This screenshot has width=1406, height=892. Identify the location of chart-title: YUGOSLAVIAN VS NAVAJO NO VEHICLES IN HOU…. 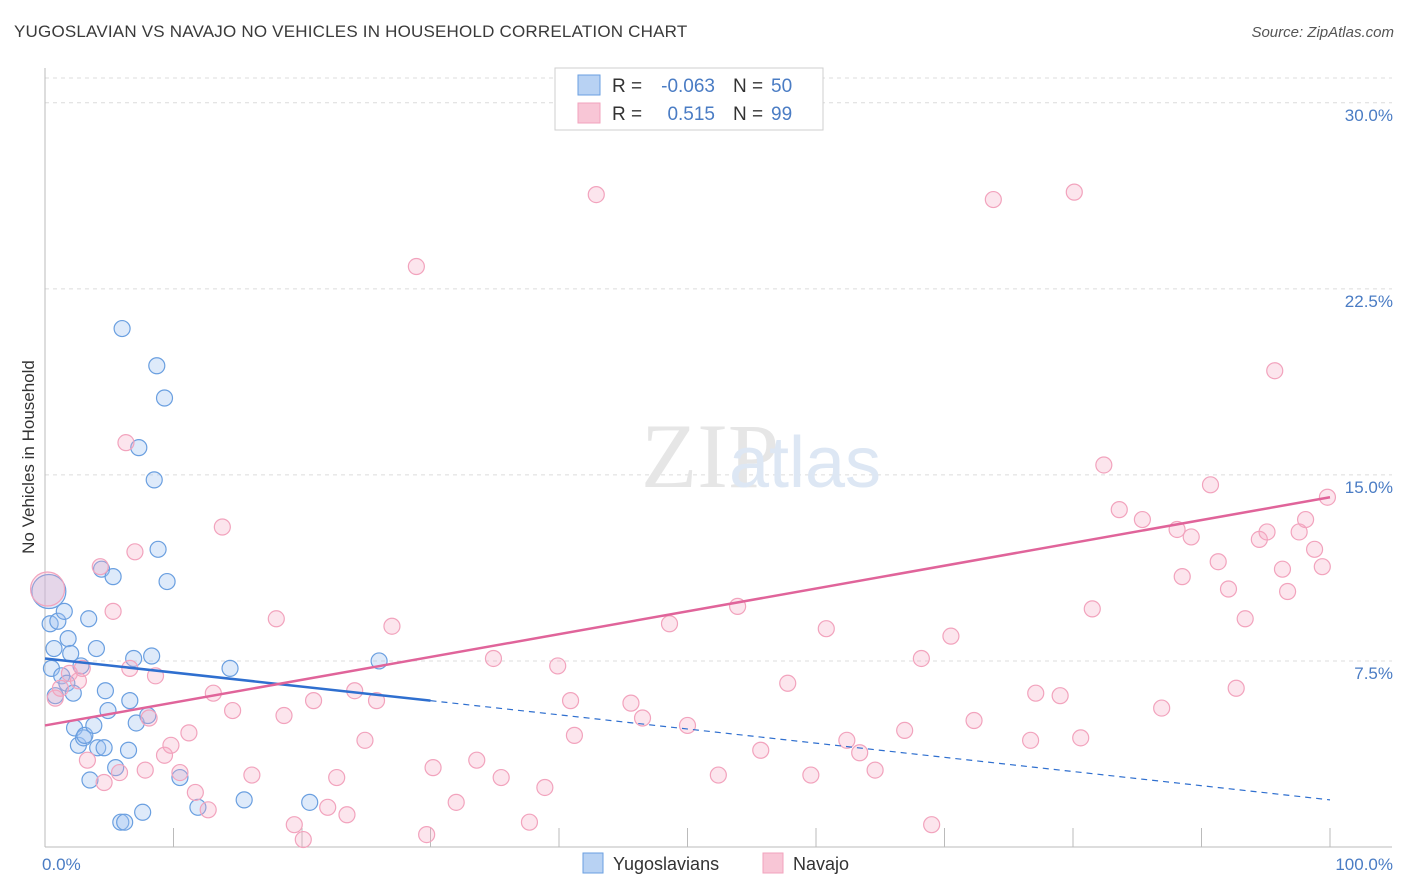
(351, 31).